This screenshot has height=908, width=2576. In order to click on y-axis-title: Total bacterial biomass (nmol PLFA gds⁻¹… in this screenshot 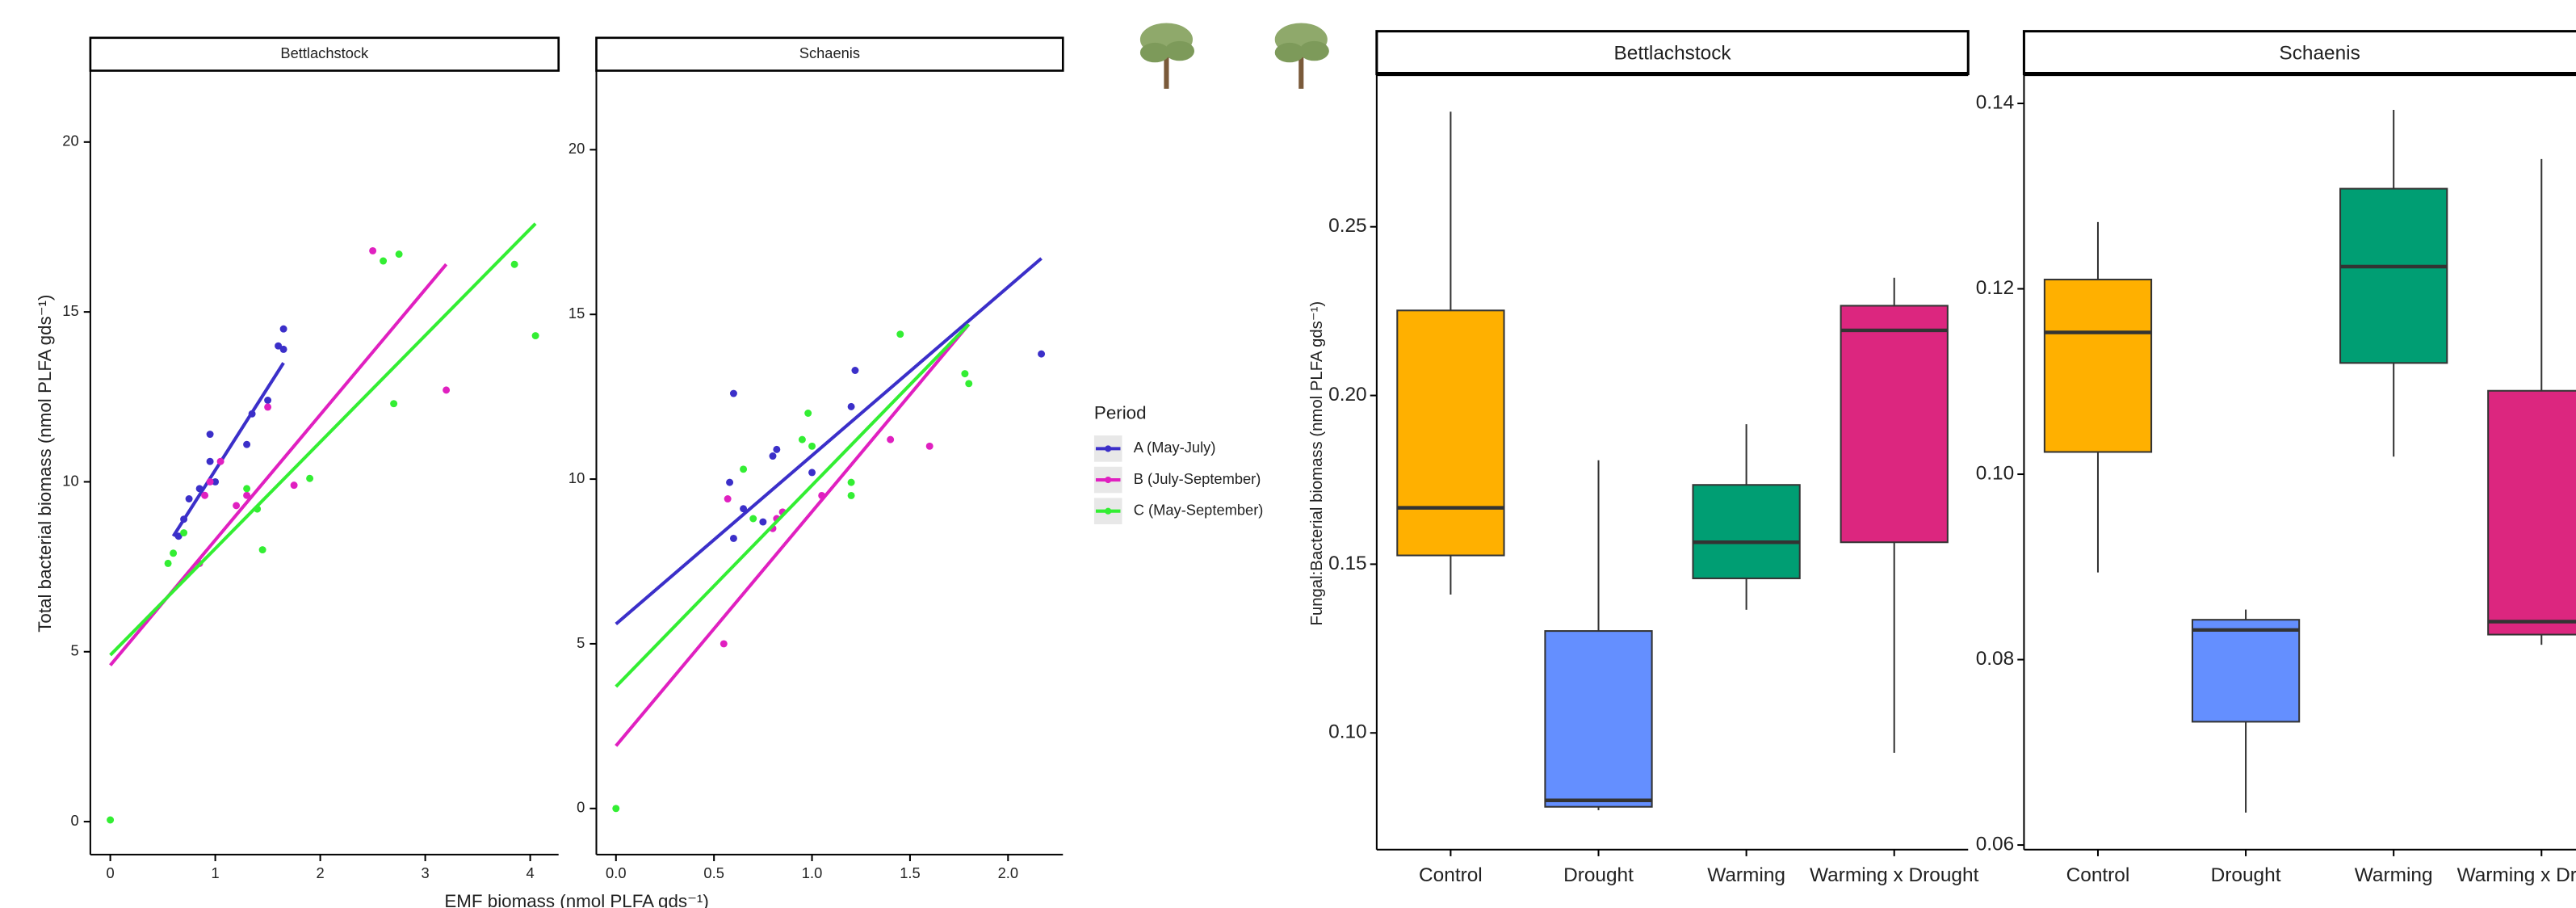, I will do `click(45, 464)`.